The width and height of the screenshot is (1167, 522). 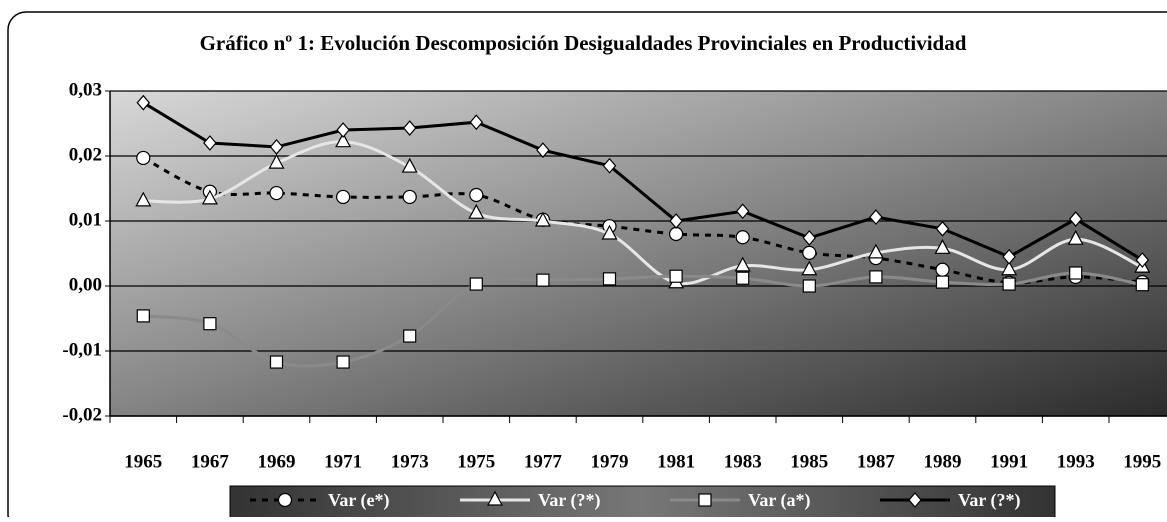 I want to click on x-tick-label: 1995, so click(x=1142, y=461).